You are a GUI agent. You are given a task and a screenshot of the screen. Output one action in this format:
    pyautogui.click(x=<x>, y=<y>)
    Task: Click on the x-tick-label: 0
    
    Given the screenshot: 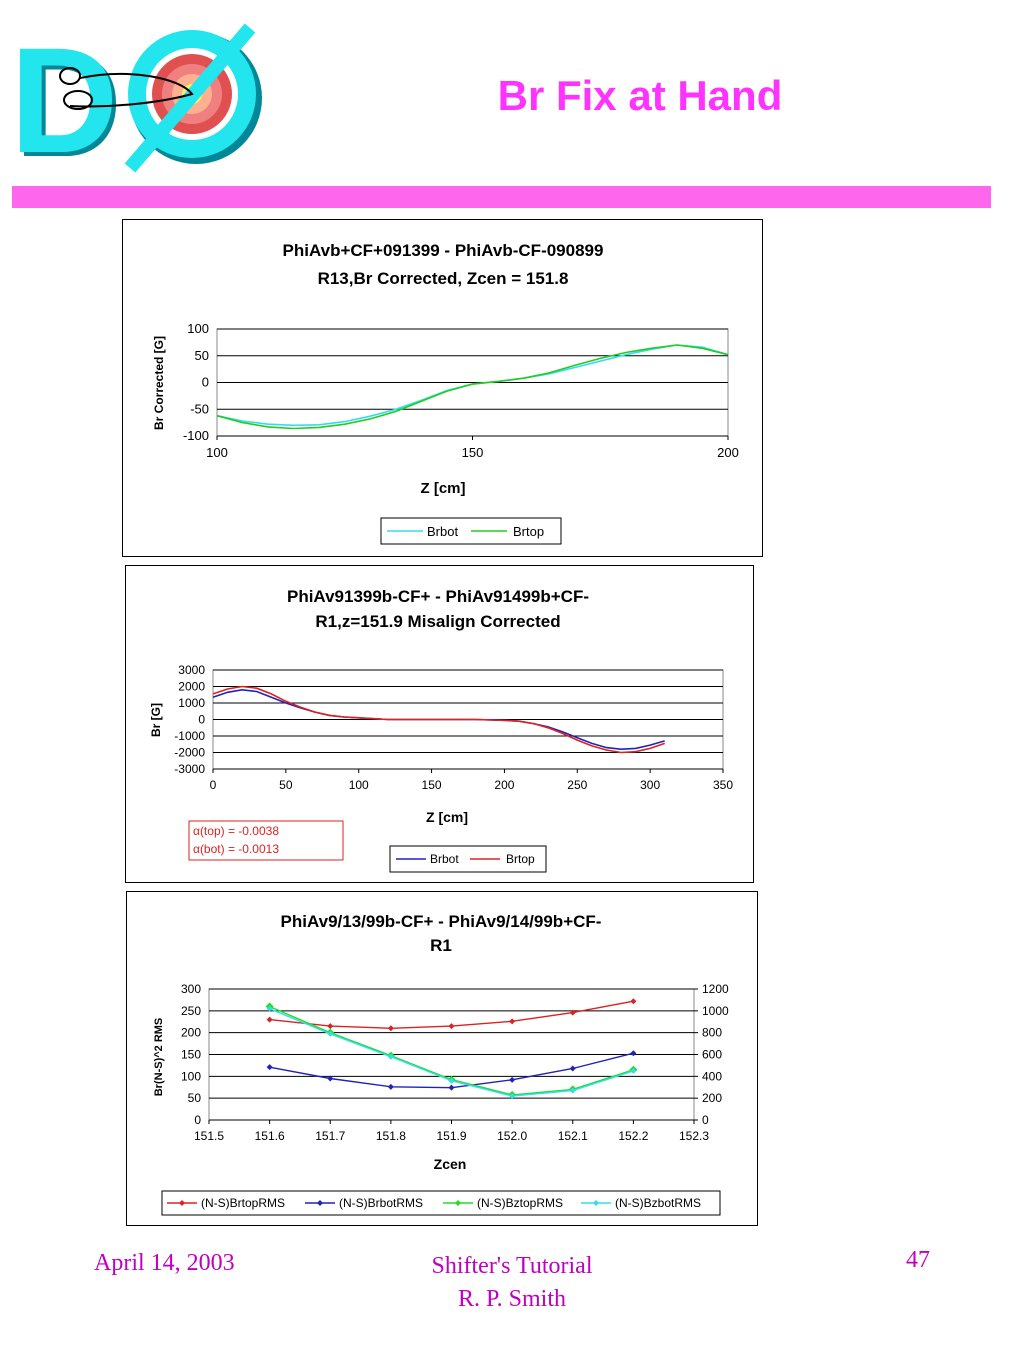 What is the action you would take?
    pyautogui.click(x=213, y=785)
    